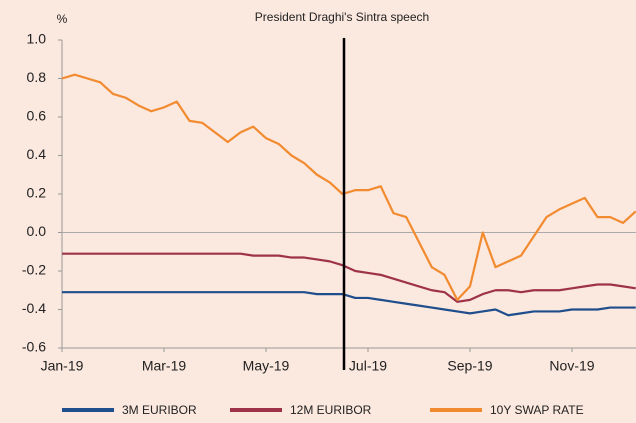 This screenshot has height=423, width=636. I want to click on x-tick-label: May-19, so click(266, 366).